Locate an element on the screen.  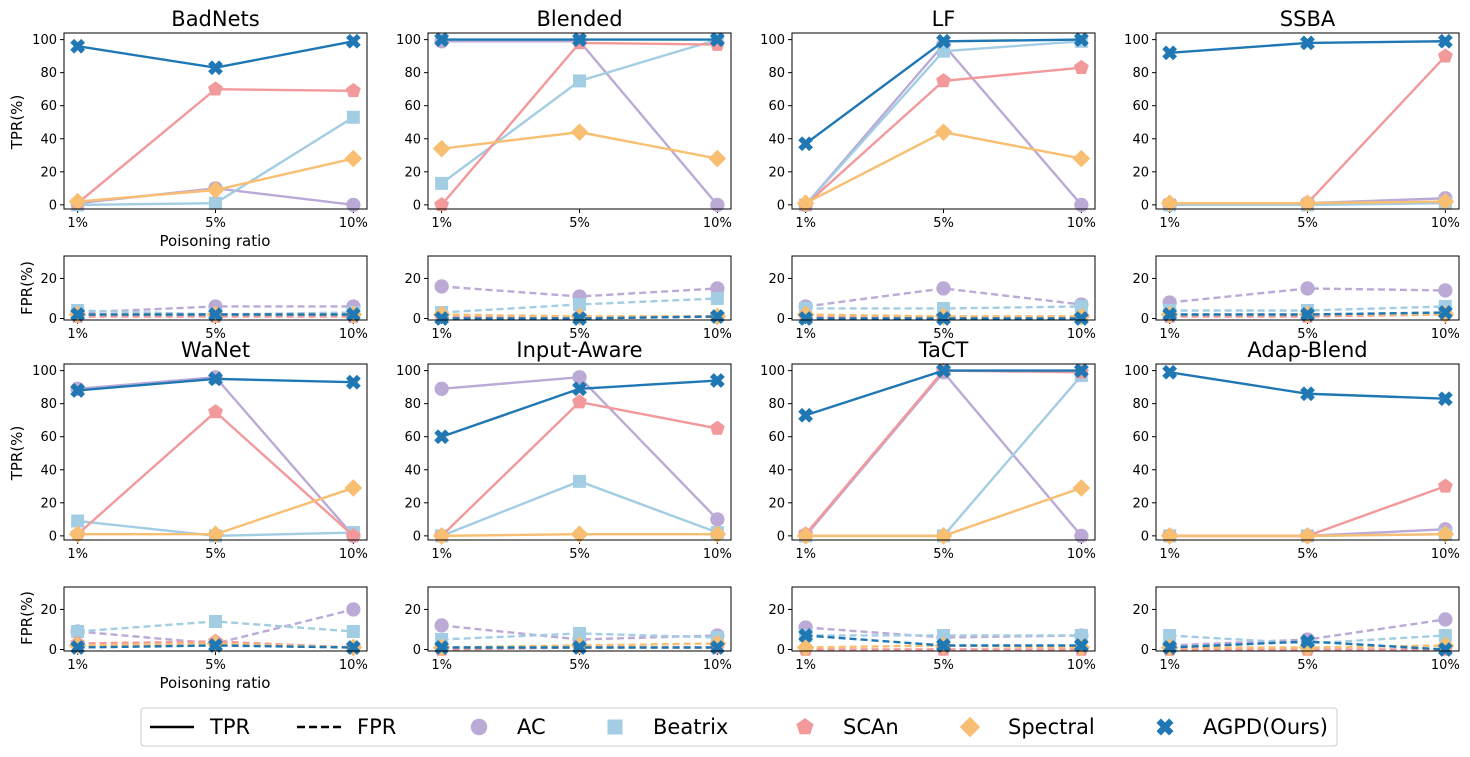
panel-adap-blend: Adap-Blend 0 20 40 60 80 100 1% 5% 10% 0 20 1% 5% 10% is located at coordinates (1292, 505).